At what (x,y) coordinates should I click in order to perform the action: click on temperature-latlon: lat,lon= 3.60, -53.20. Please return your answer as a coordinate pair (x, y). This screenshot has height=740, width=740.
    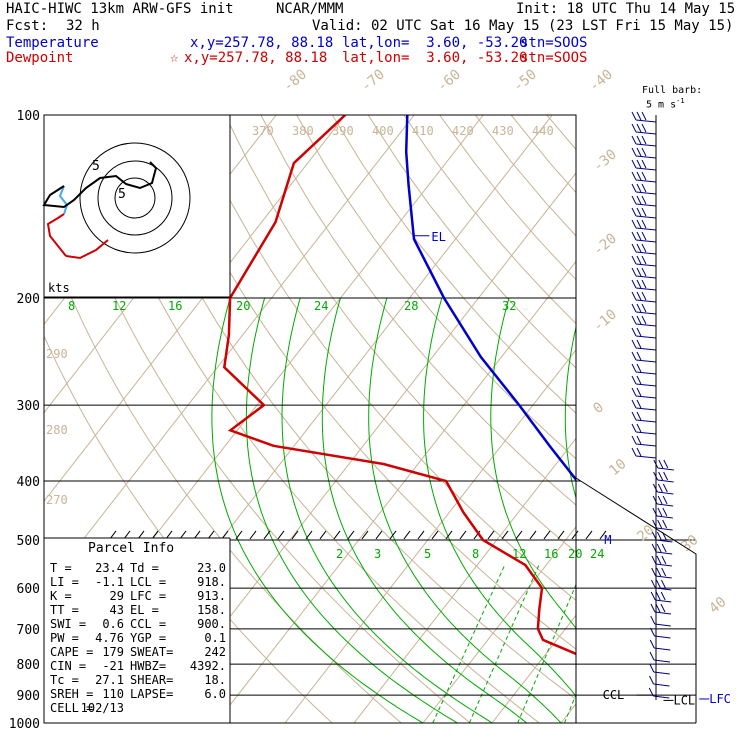
    Looking at the image, I should click on (435, 43).